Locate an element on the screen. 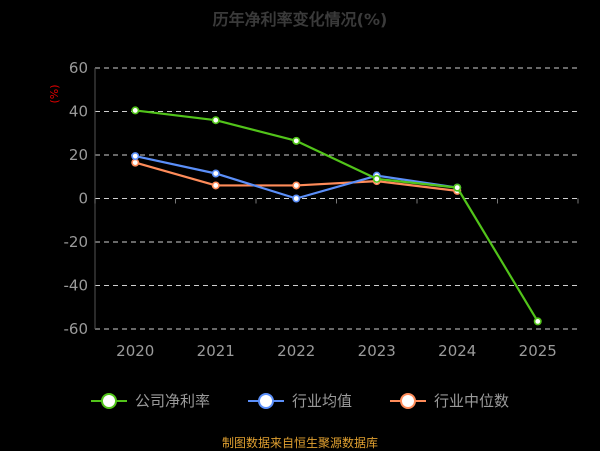 This screenshot has width=600, height=451. x-tick-label: 2024 is located at coordinates (457, 351).